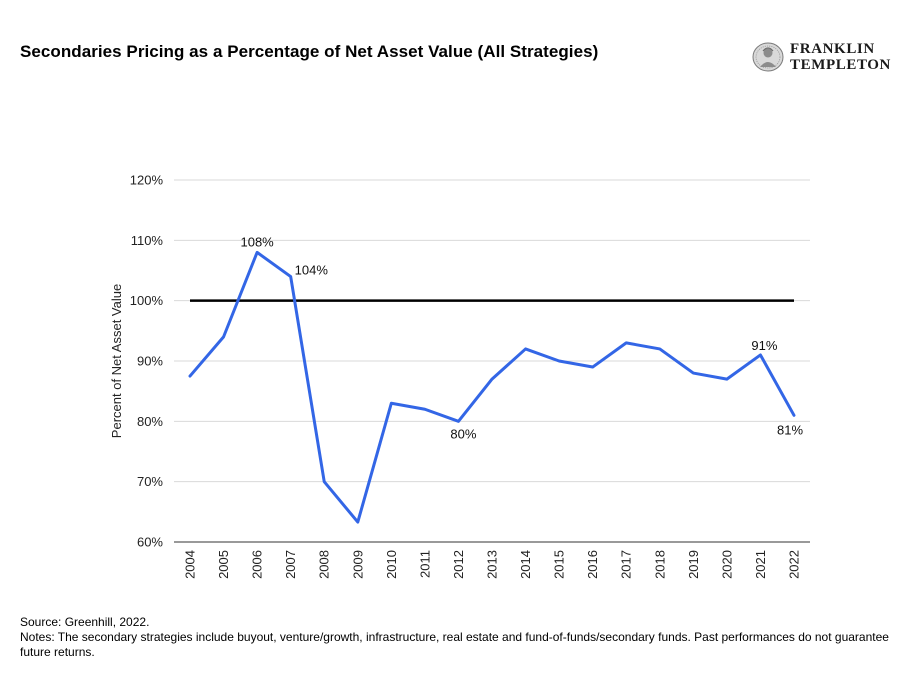  Describe the element at coordinates (257, 241) in the screenshot. I see `data-label: 108%` at that location.